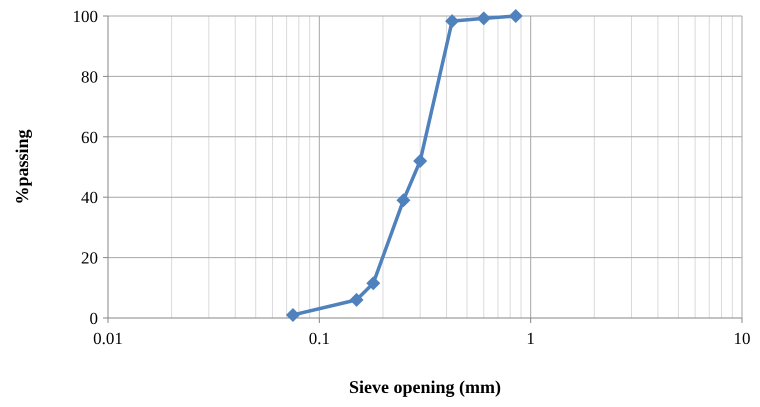  I want to click on x-tick-label: 0.01, so click(108, 338).